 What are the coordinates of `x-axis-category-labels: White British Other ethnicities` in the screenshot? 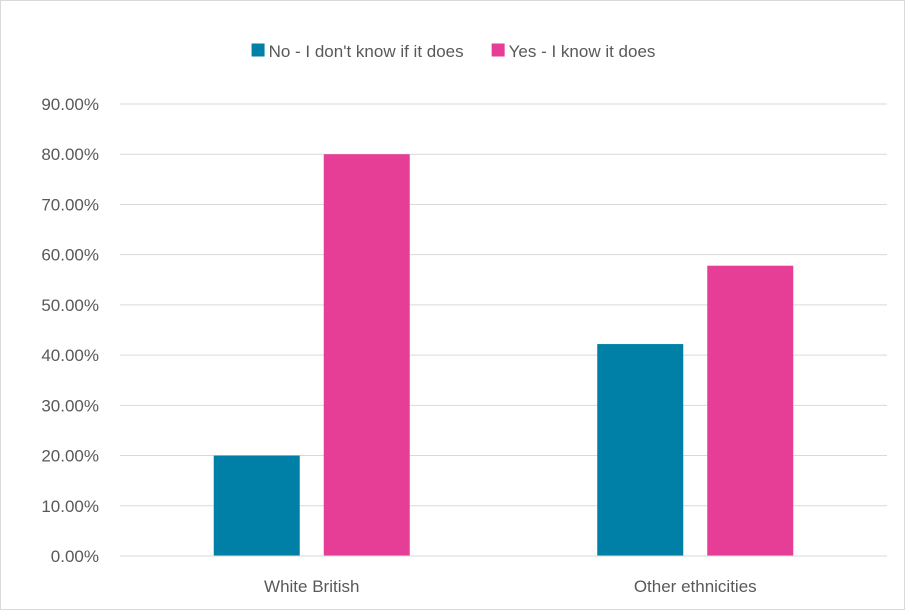 It's located at (510, 586).